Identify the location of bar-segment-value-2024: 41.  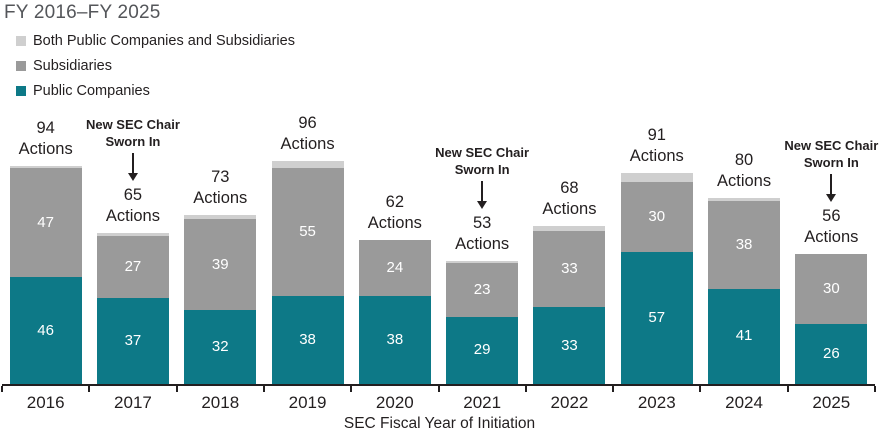
(744, 336).